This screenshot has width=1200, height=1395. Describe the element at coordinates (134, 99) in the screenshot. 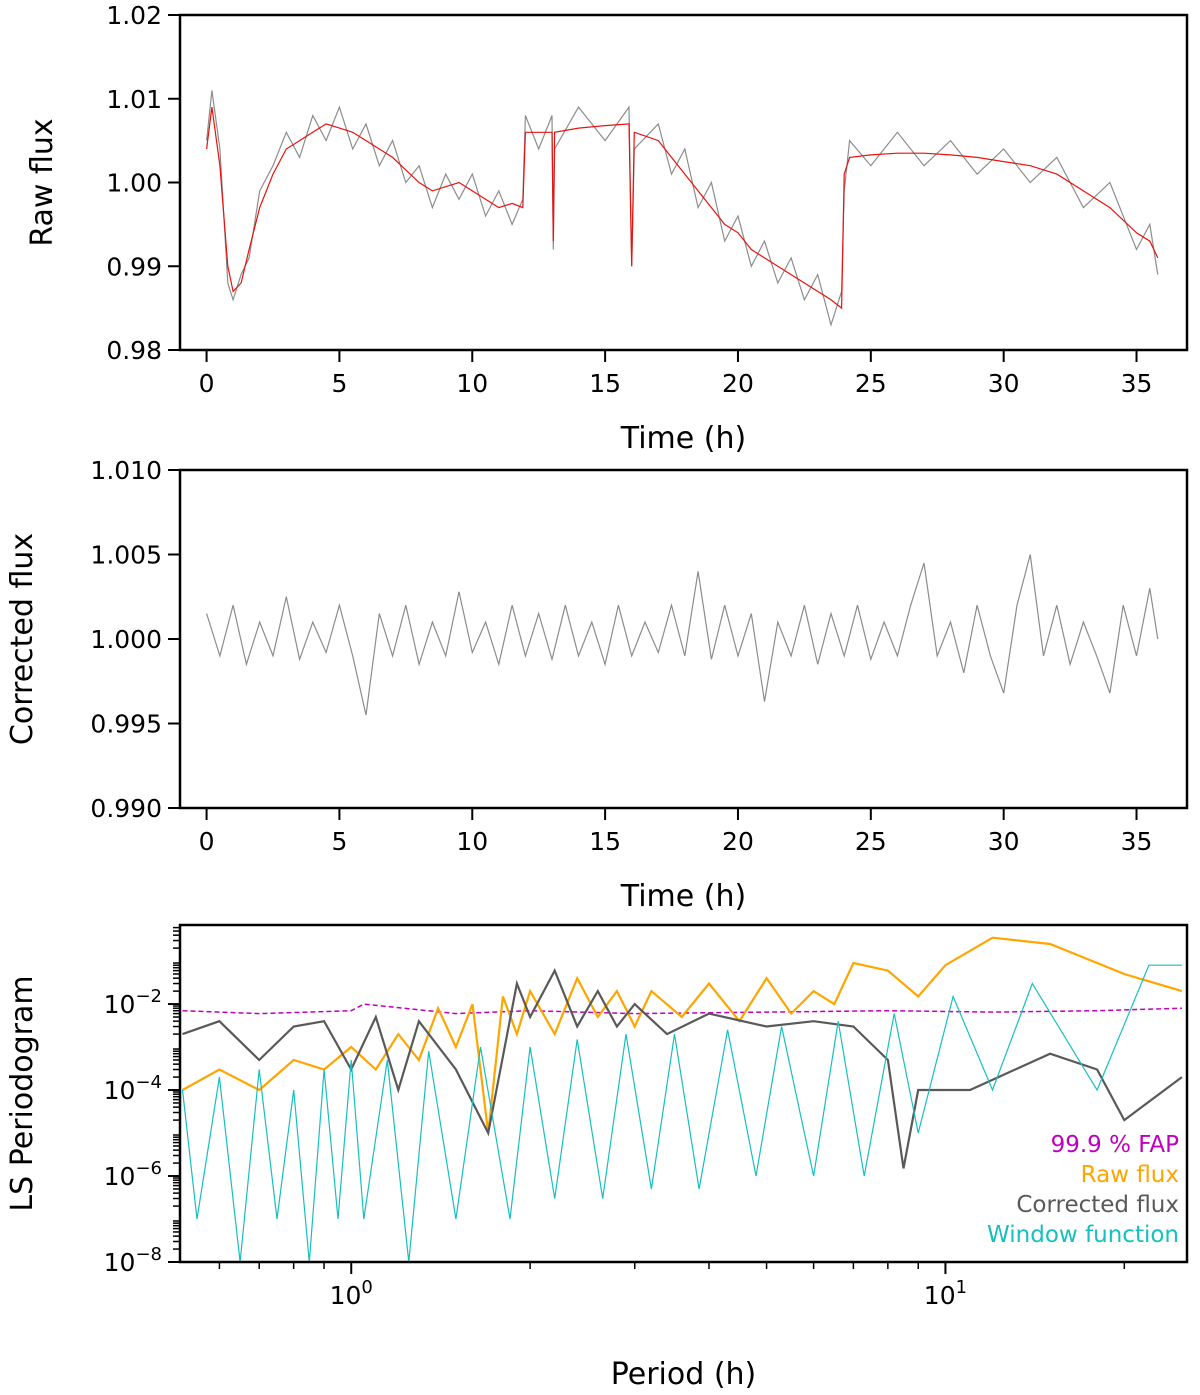

I see `y-tick-label: 1.01` at that location.